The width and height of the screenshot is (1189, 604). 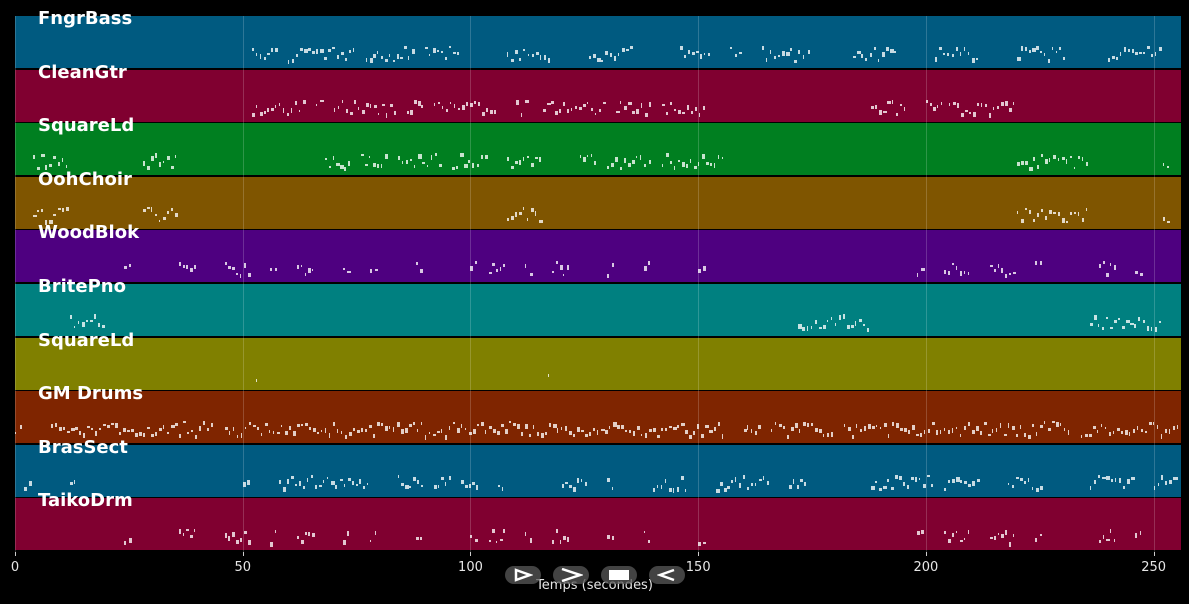 What do you see at coordinates (1154, 554) in the screenshot?
I see `tick-mark` at bounding box center [1154, 554].